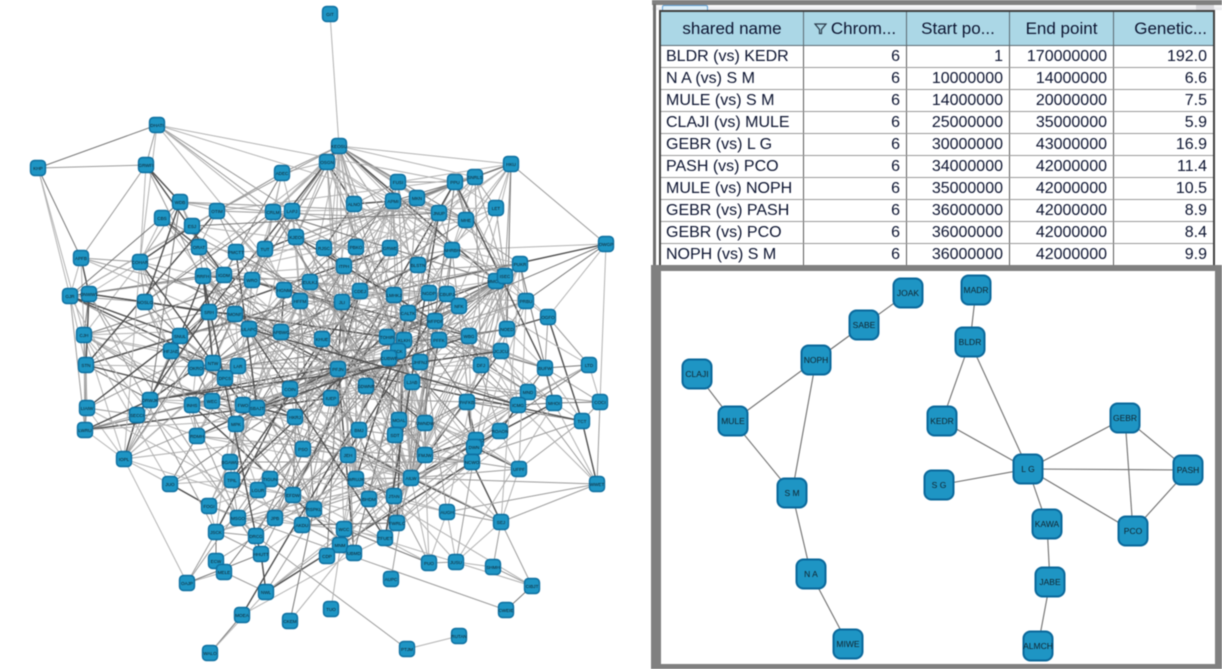 This screenshot has width=1222, height=669. What do you see at coordinates (161, 218) in the screenshot?
I see `svg-text: CBS` at bounding box center [161, 218].